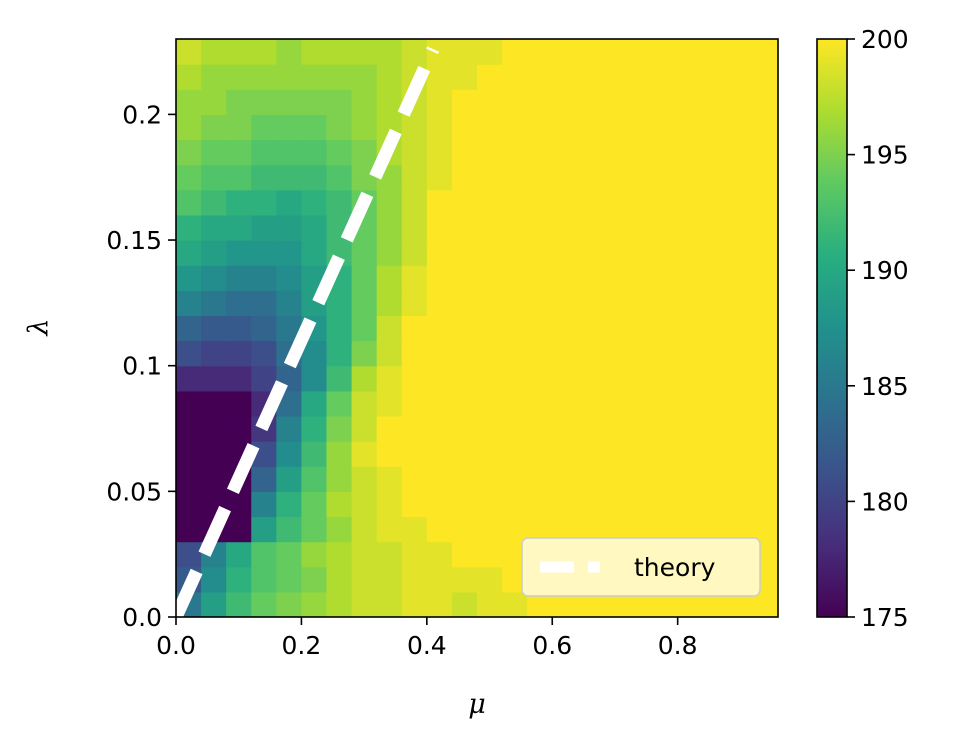 This screenshot has height=747, width=960. Describe the element at coordinates (142, 617) in the screenshot. I see `y-tick-label: 0.0` at that location.